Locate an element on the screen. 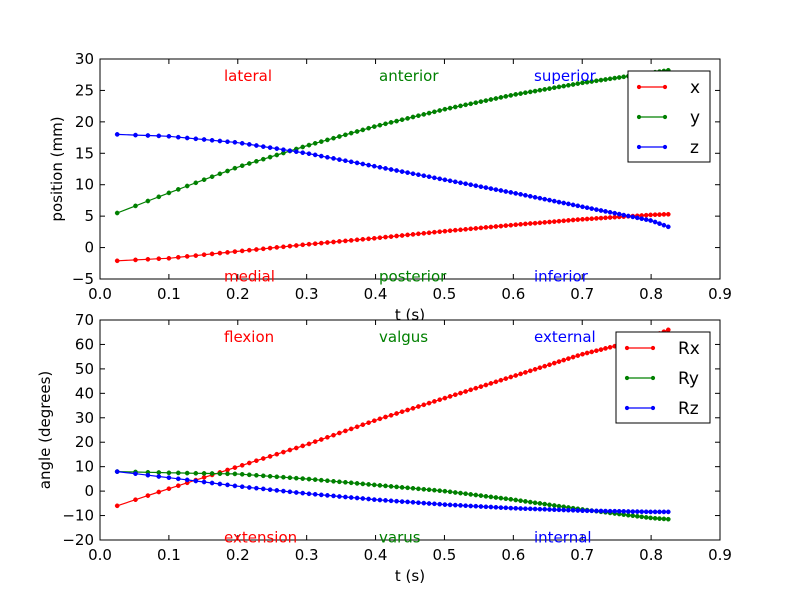  annotation-valgus: valgus is located at coordinates (403, 337).